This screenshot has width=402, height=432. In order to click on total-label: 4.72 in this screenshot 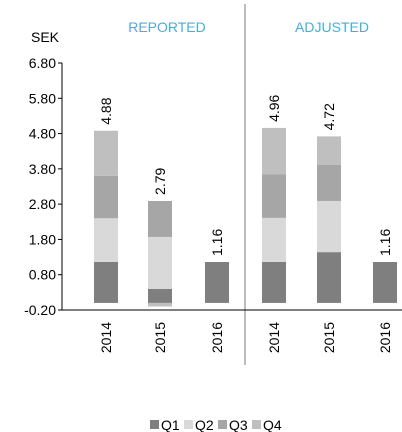, I will do `click(329, 116)`.